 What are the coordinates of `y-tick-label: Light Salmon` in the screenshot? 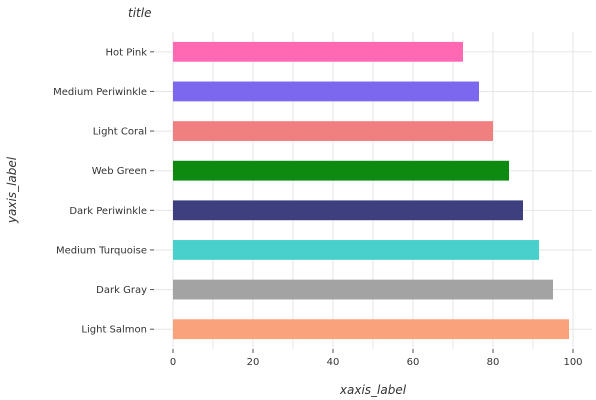 It's located at (114, 330).